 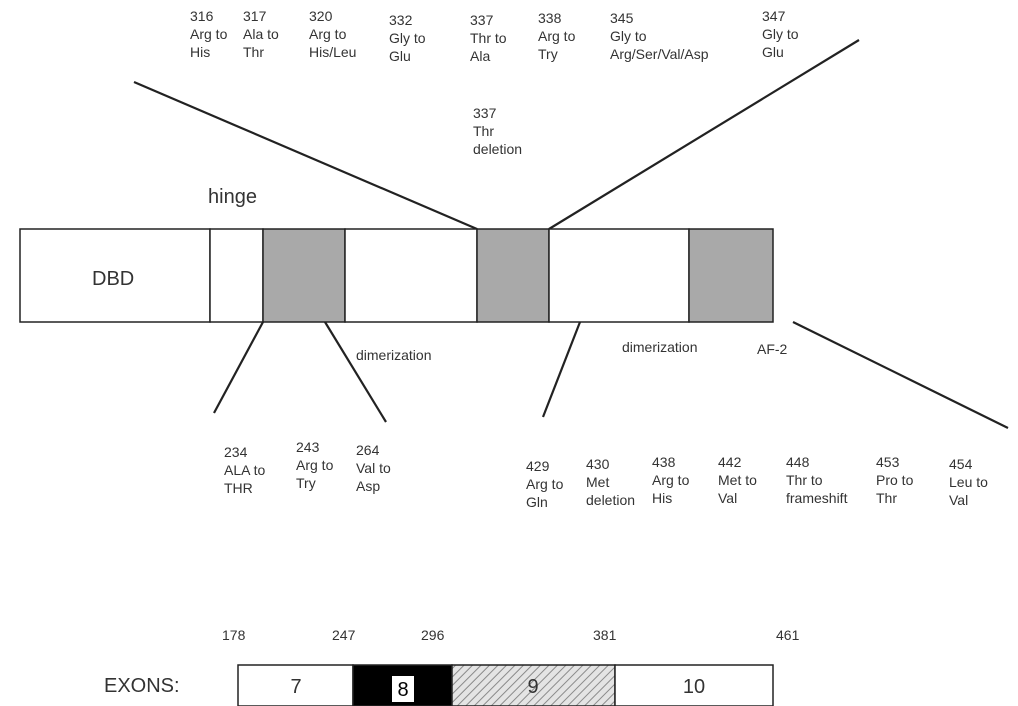 What do you see at coordinates (497, 131) in the screenshot?
I see `top-mutation-337-deletion: 337 Thr deletion` at bounding box center [497, 131].